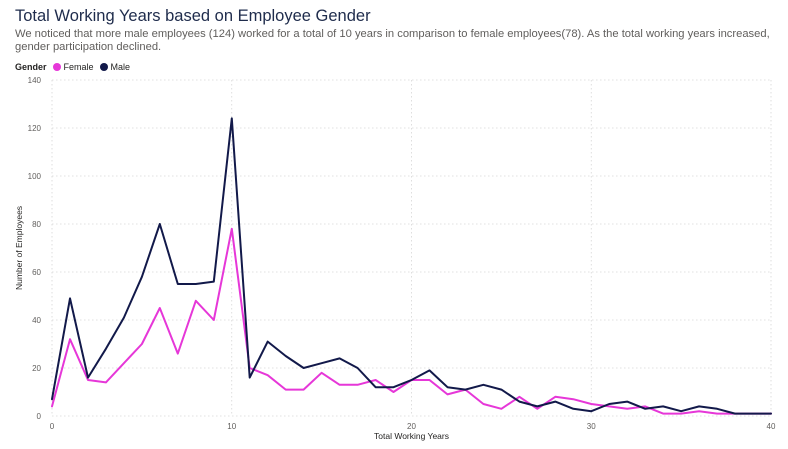 The height and width of the screenshot is (449, 788). I want to click on legend-item-male: Male, so click(115, 67).